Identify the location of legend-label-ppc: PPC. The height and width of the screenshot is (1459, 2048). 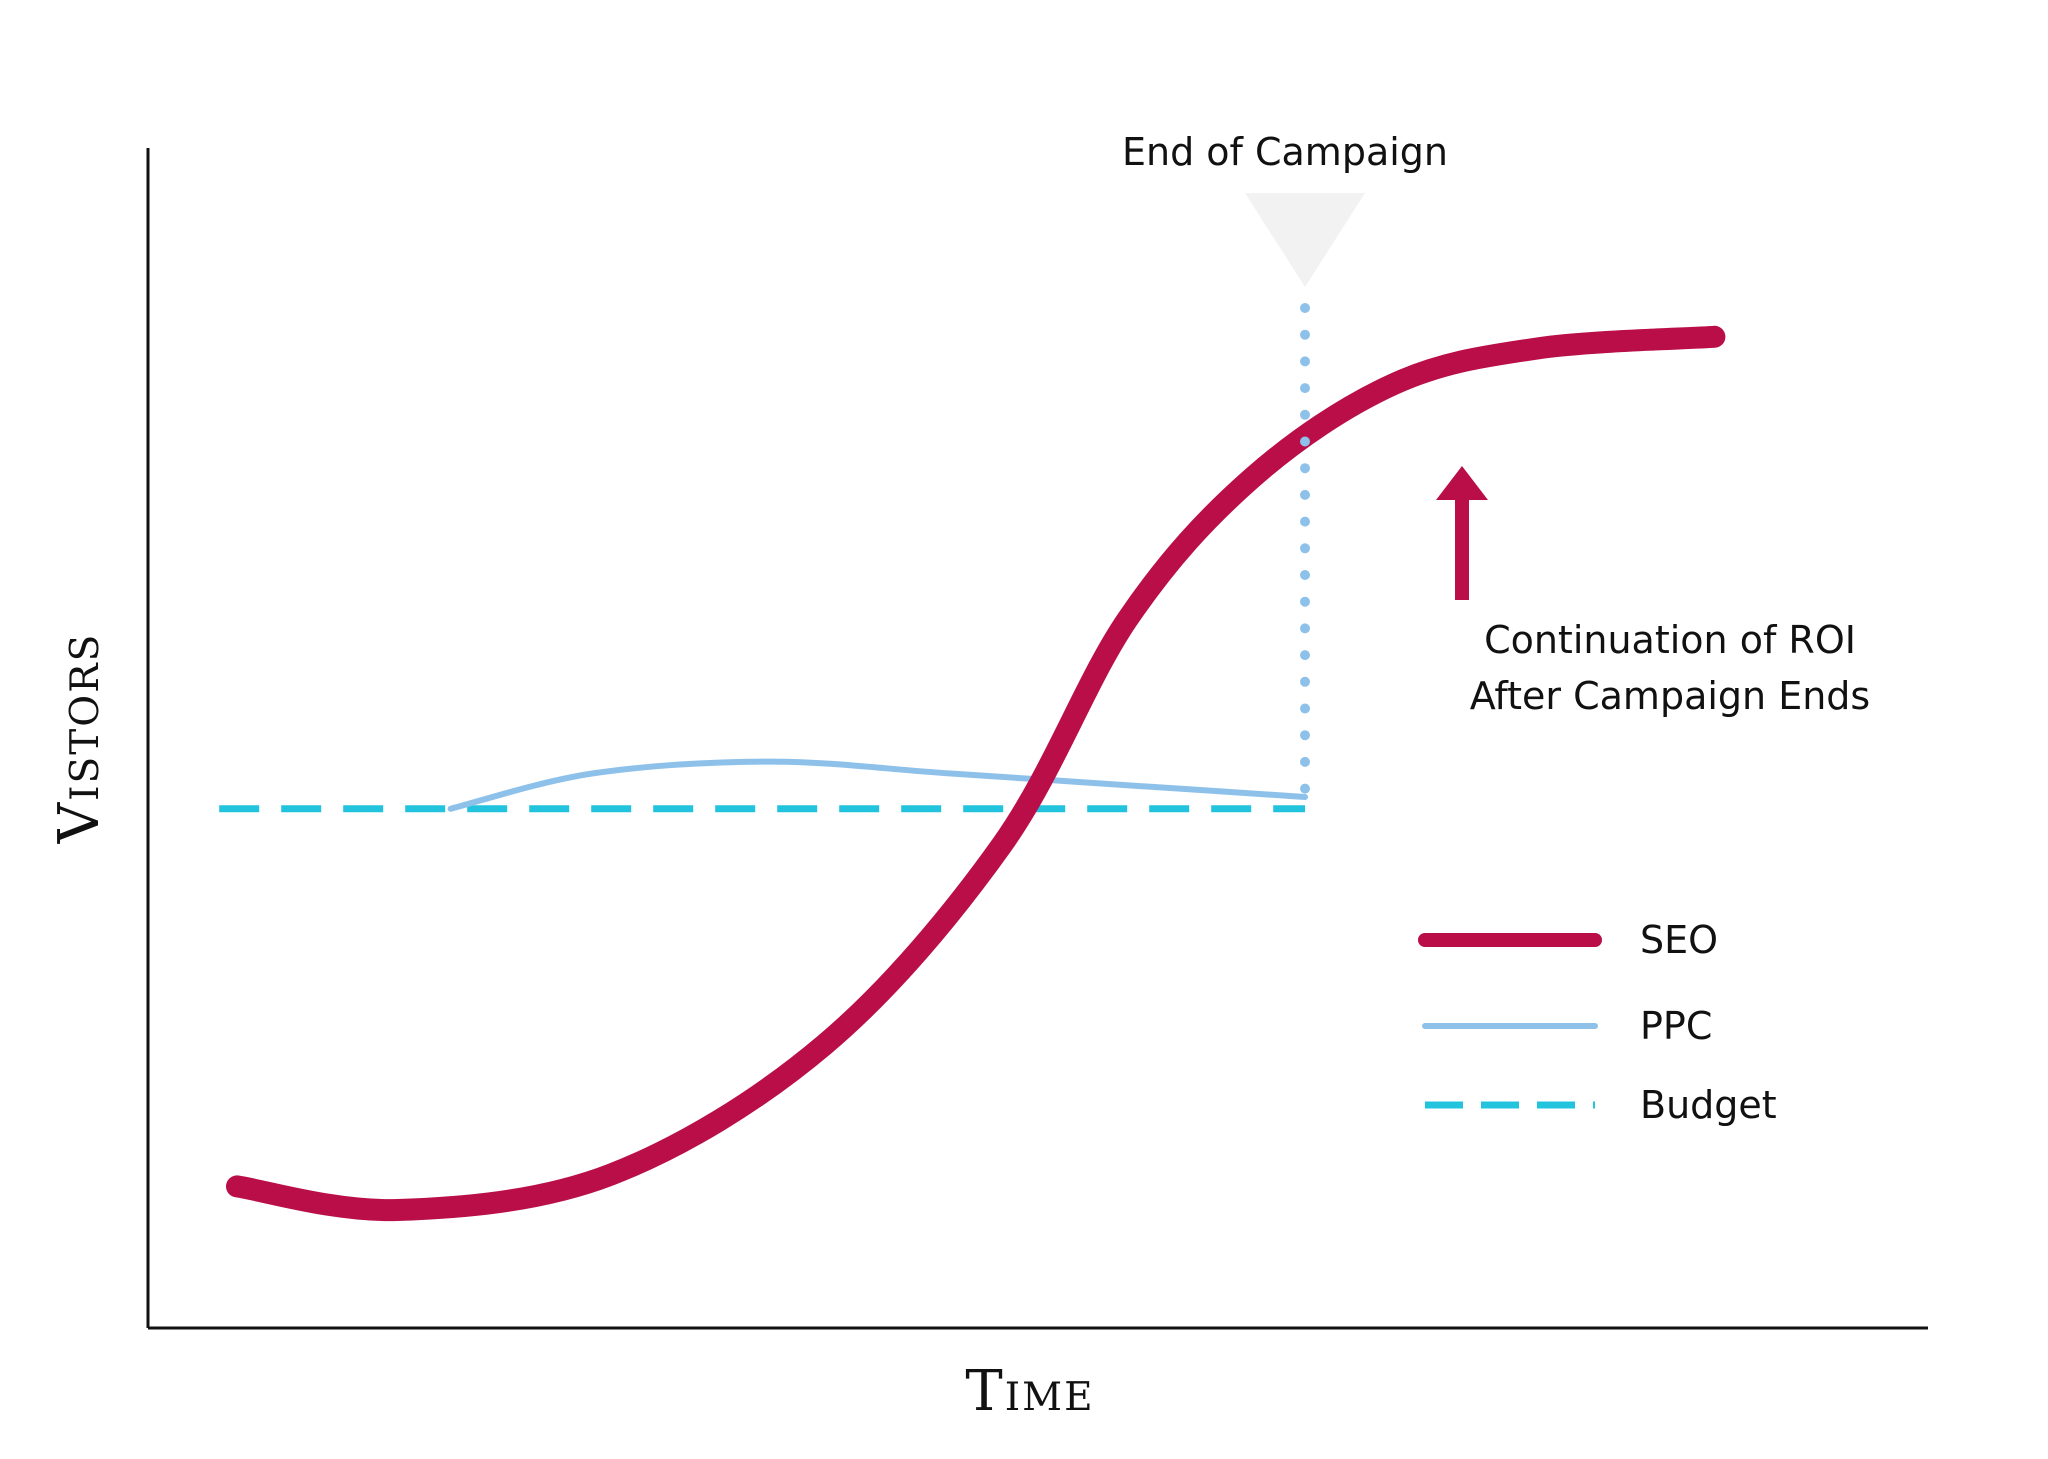
(1676, 1026).